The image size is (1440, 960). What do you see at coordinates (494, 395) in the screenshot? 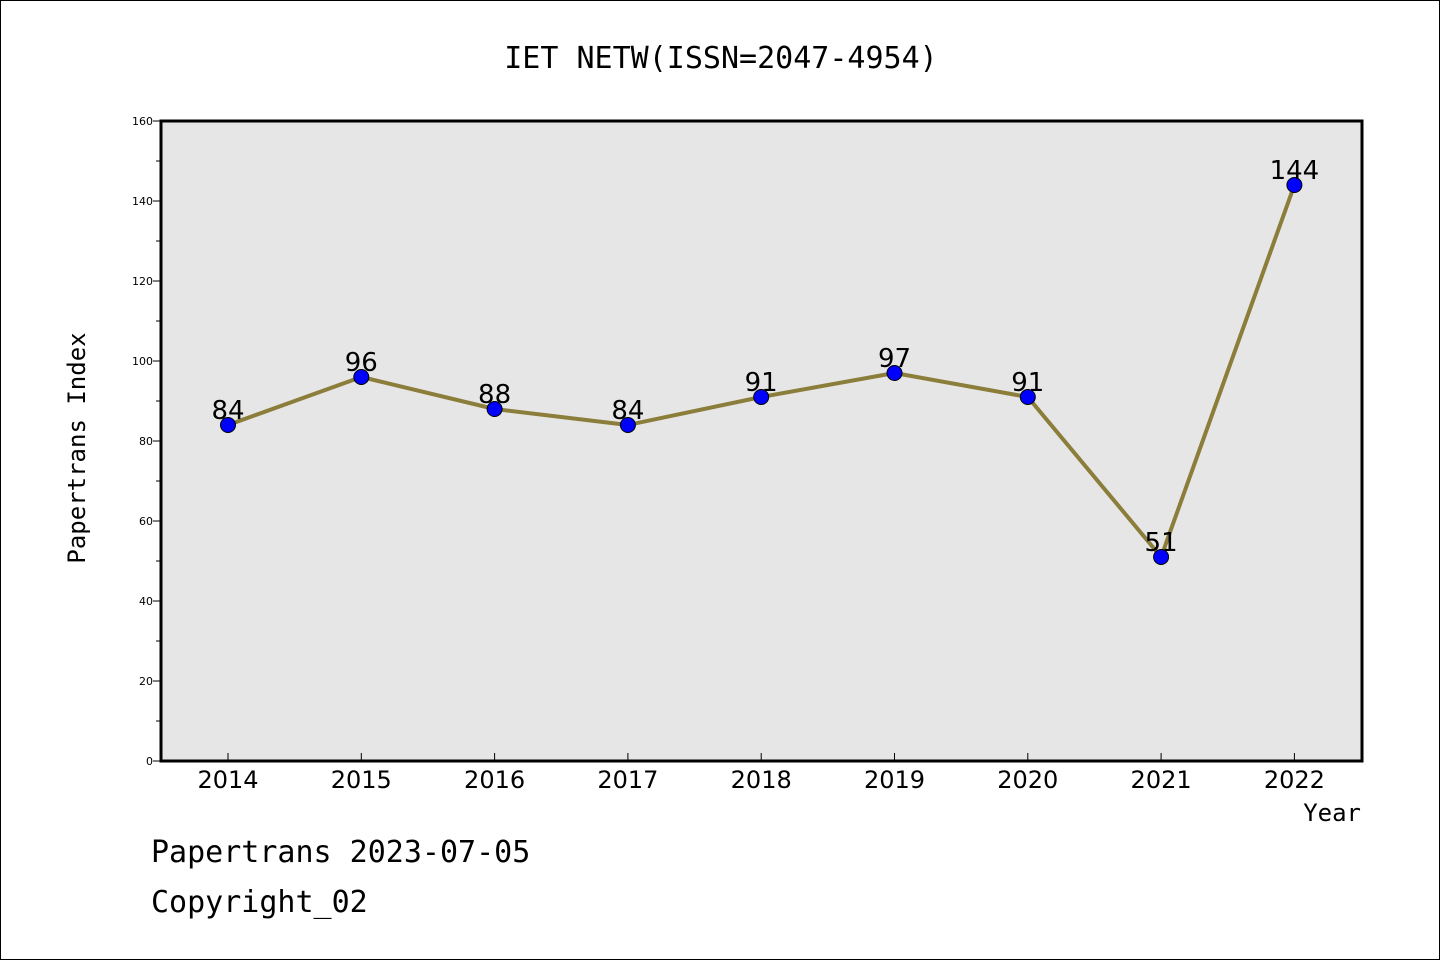
I see `data-label: 88` at bounding box center [494, 395].